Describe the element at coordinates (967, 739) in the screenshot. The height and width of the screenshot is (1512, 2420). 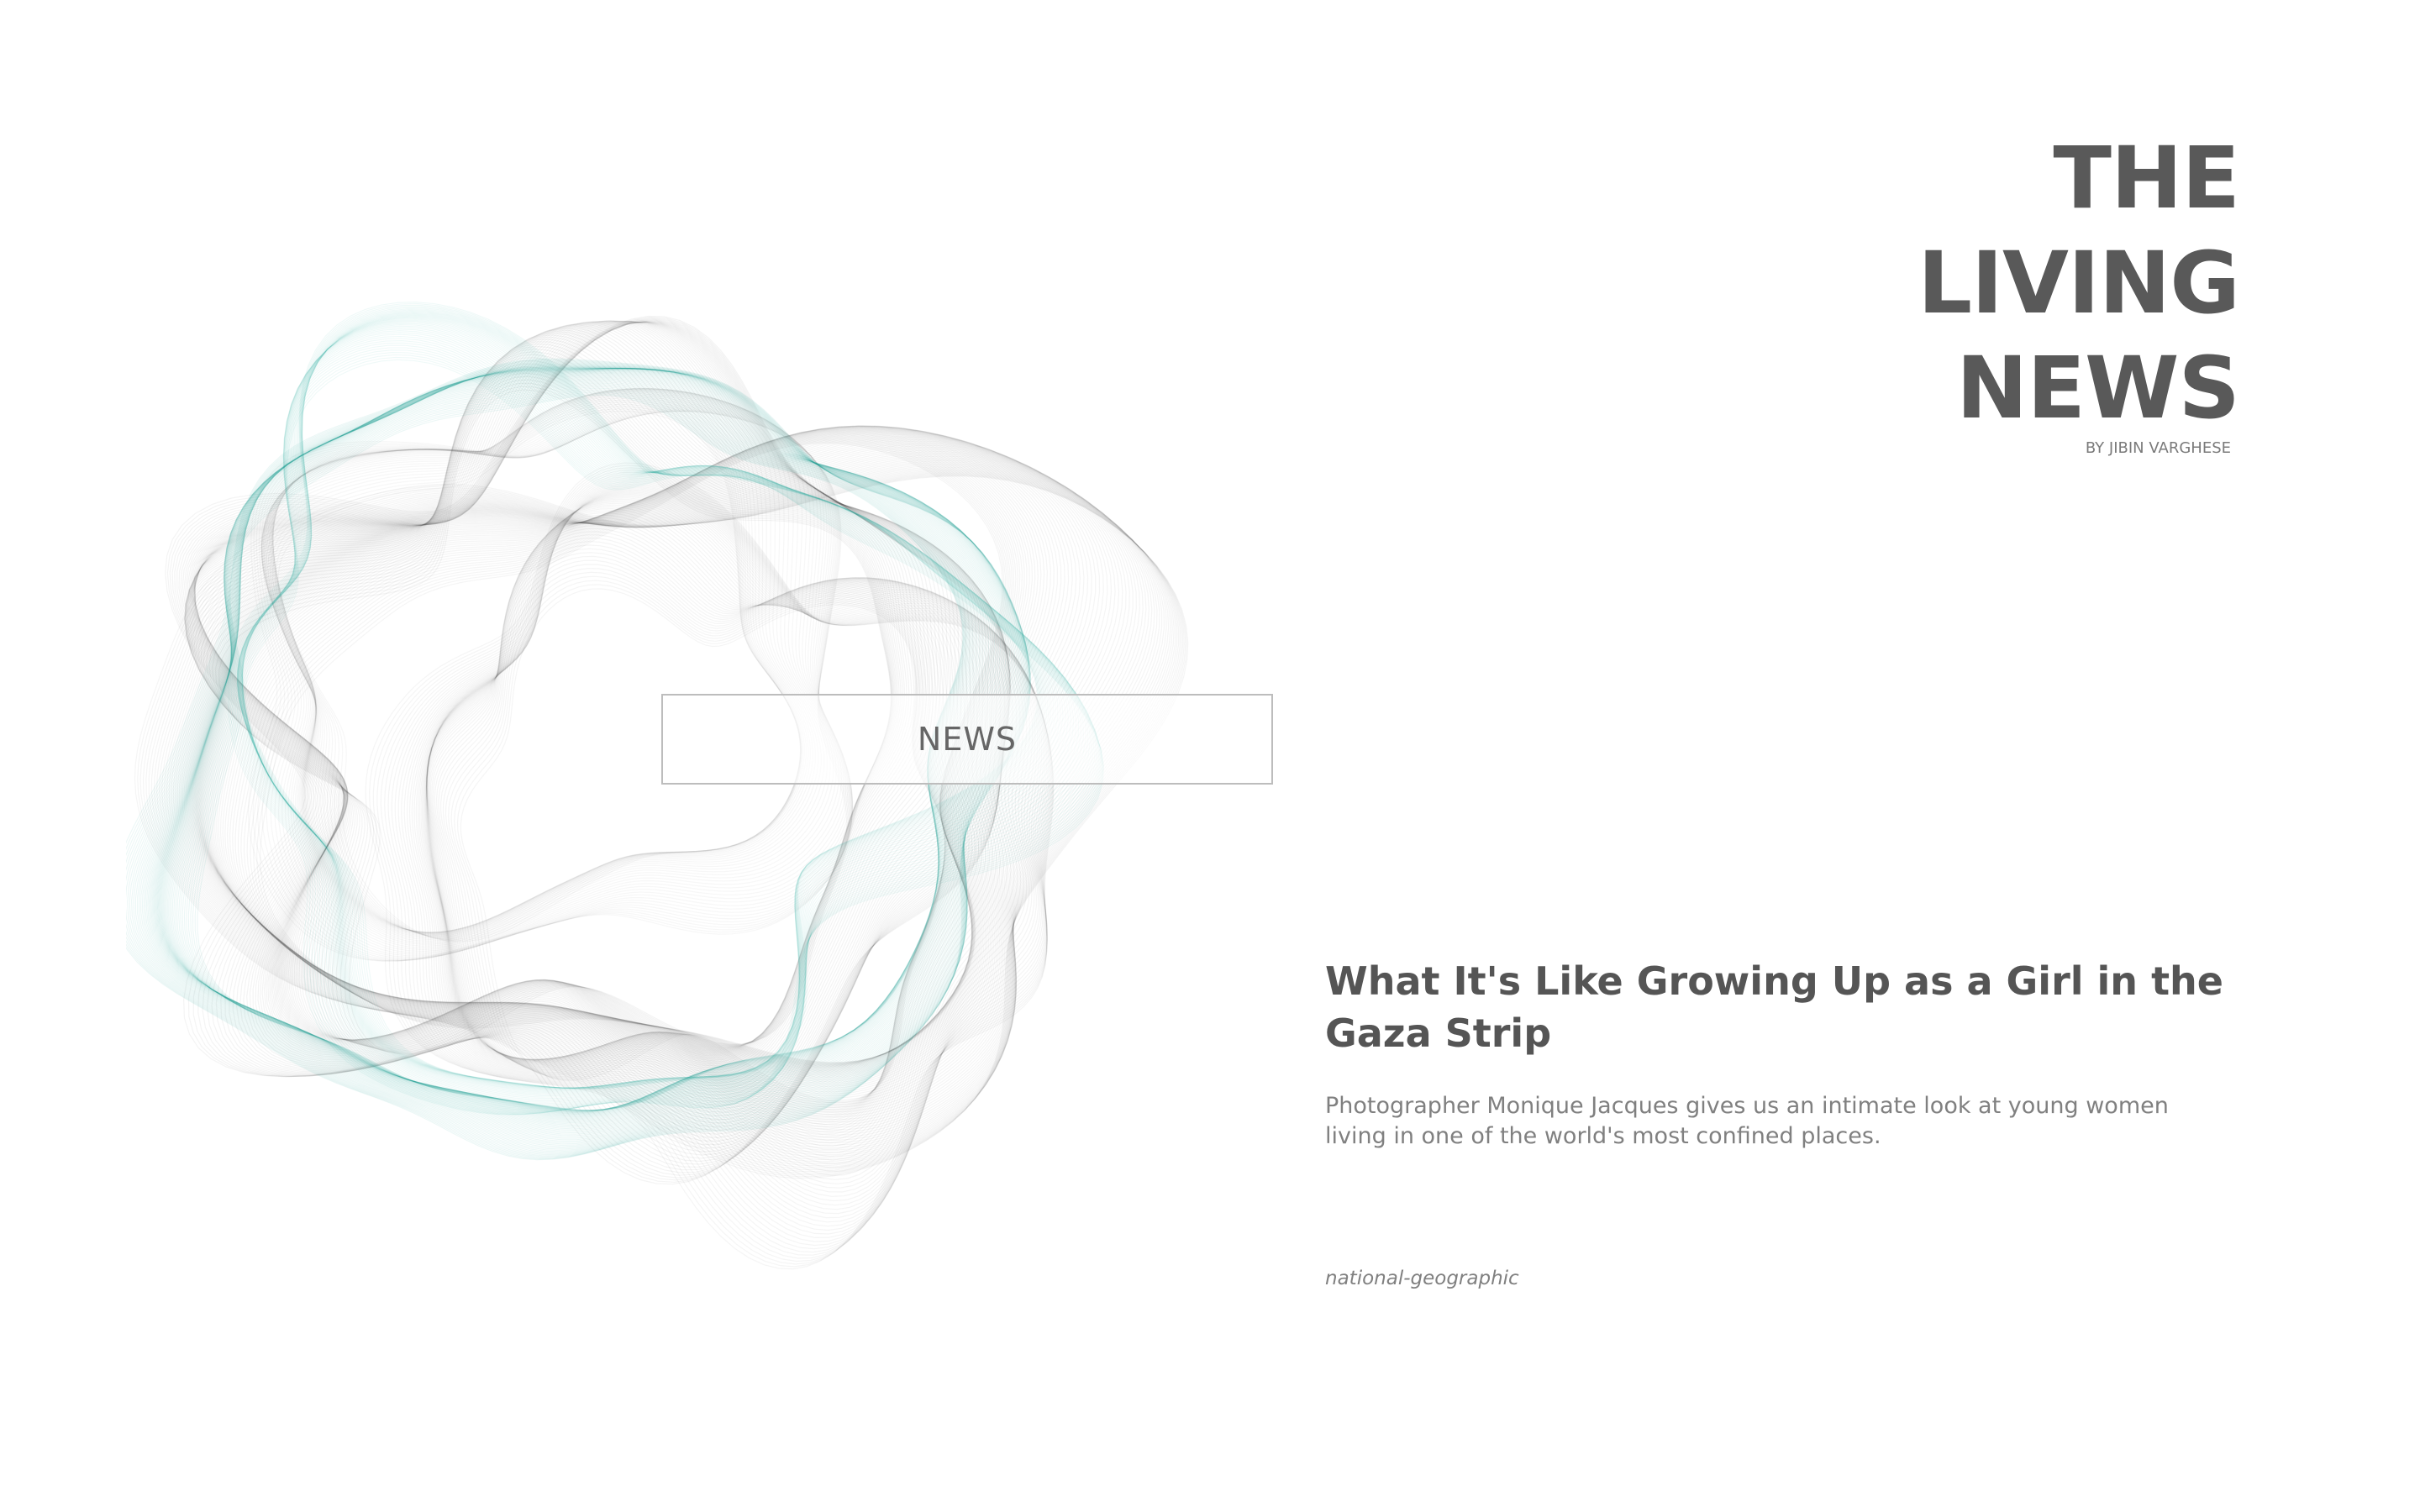
I see `category-news-button: NEWS` at that location.